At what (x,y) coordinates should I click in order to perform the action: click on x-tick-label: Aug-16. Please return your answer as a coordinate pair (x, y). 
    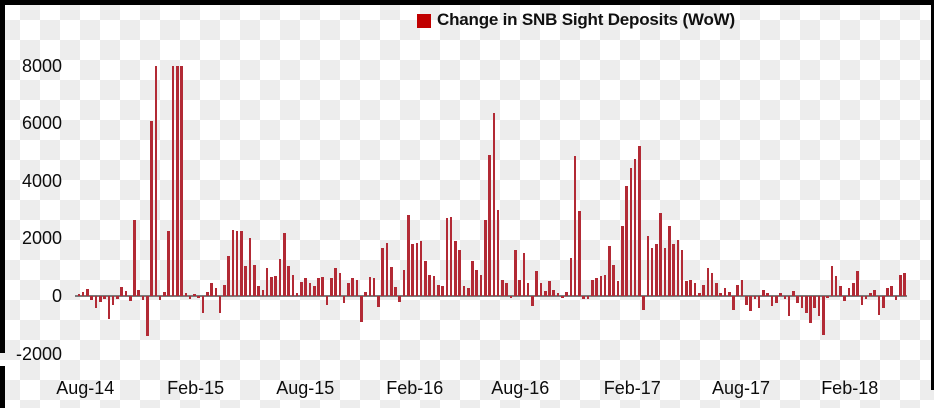
    Looking at the image, I should click on (520, 388).